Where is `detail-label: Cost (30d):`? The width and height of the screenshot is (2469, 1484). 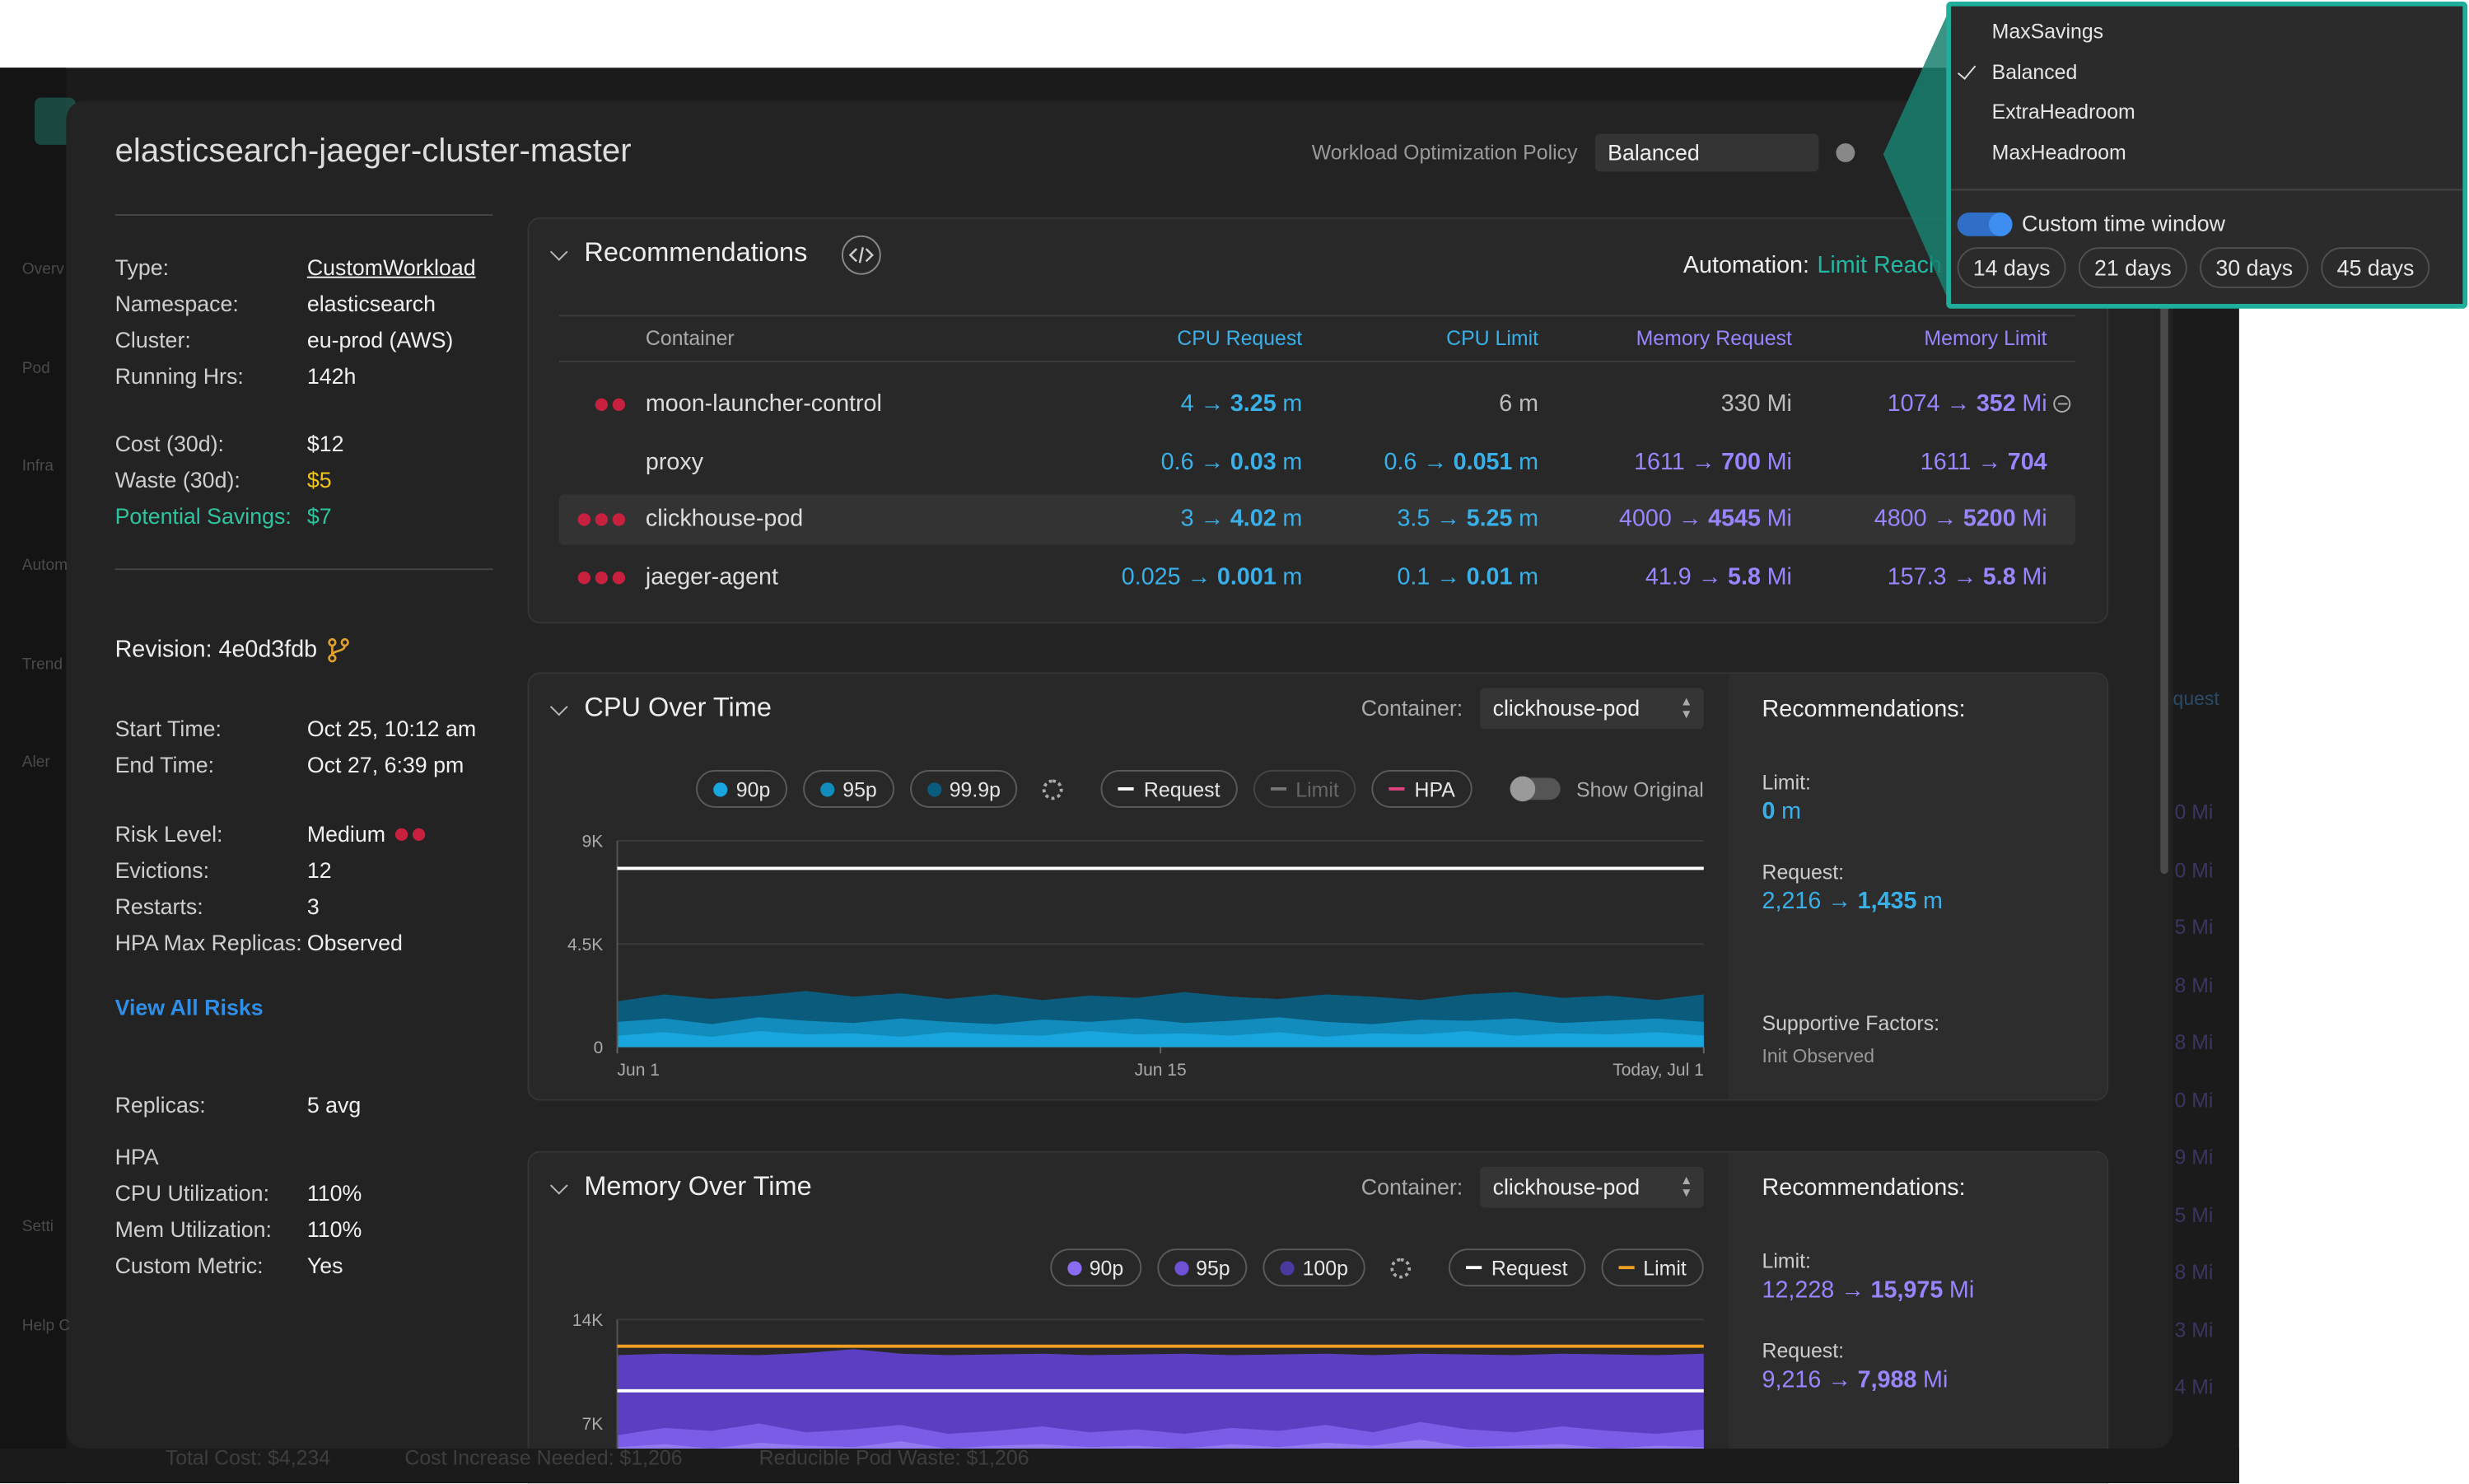 detail-label: Cost (30d): is located at coordinates (169, 443).